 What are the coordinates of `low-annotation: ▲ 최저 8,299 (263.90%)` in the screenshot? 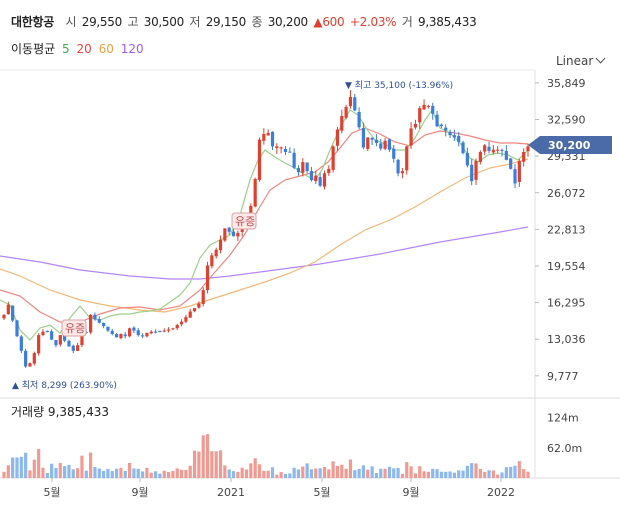 It's located at (64, 385).